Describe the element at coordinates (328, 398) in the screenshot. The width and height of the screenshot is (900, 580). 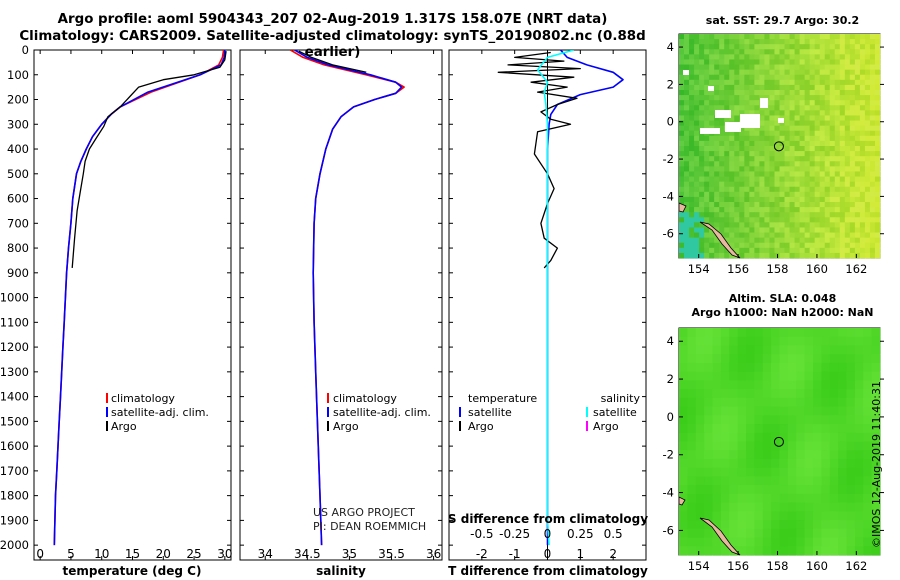
I see `legend-mark-climatology` at that location.